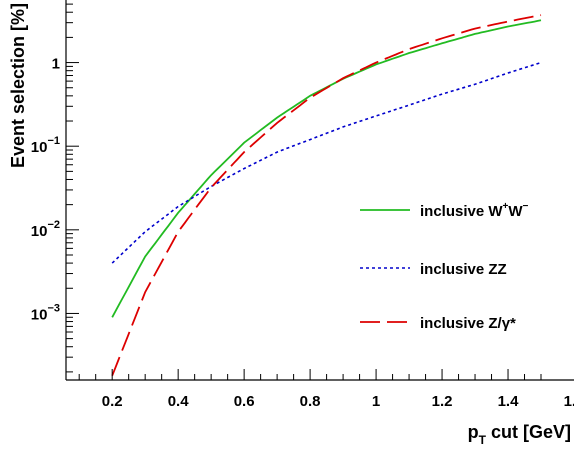  Describe the element at coordinates (376, 401) in the screenshot. I see `x-tick-label: 1` at that location.